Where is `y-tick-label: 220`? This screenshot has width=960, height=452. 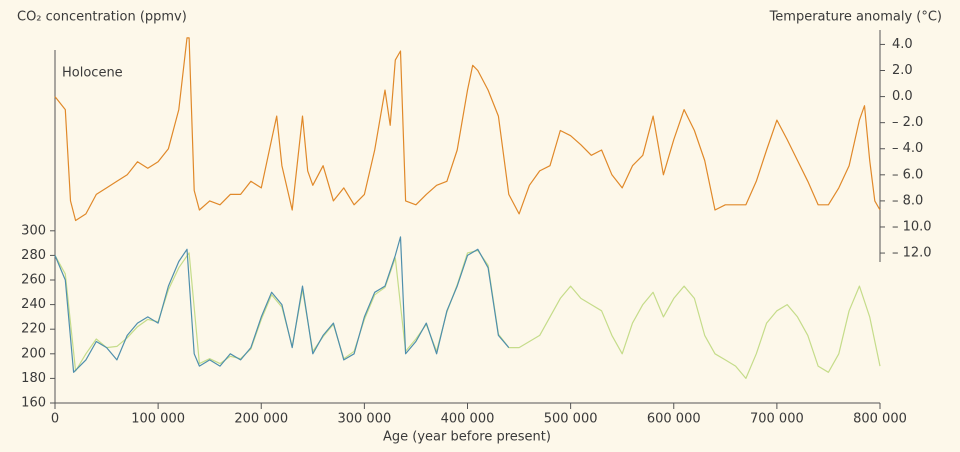
y-tick-label: 220 is located at coordinates (33, 329).